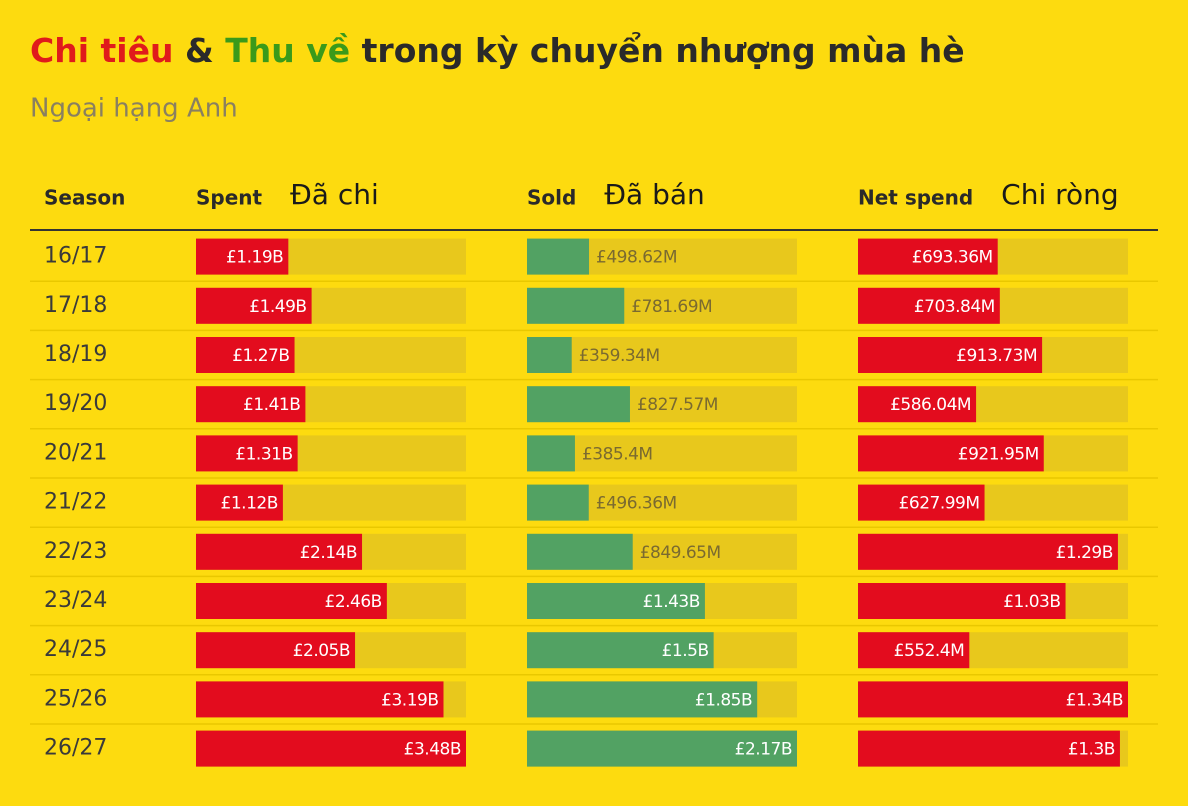 The height and width of the screenshot is (806, 1188). What do you see at coordinates (636, 504) in the screenshot?
I see `value-label: £496.36M` at bounding box center [636, 504].